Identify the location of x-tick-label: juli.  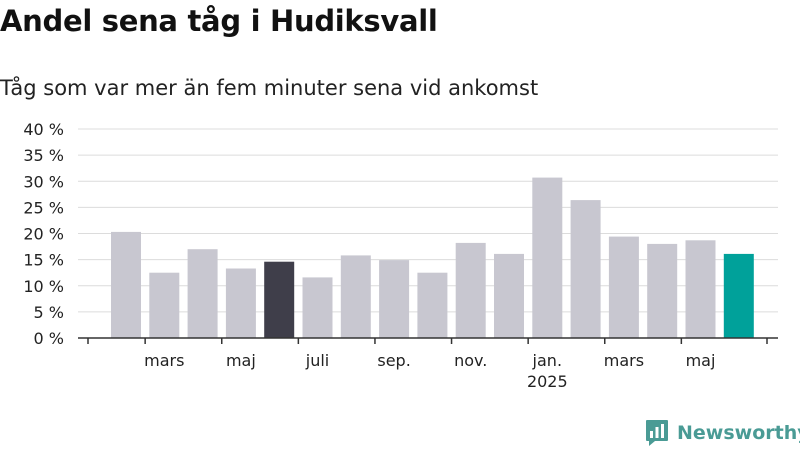
(317, 360).